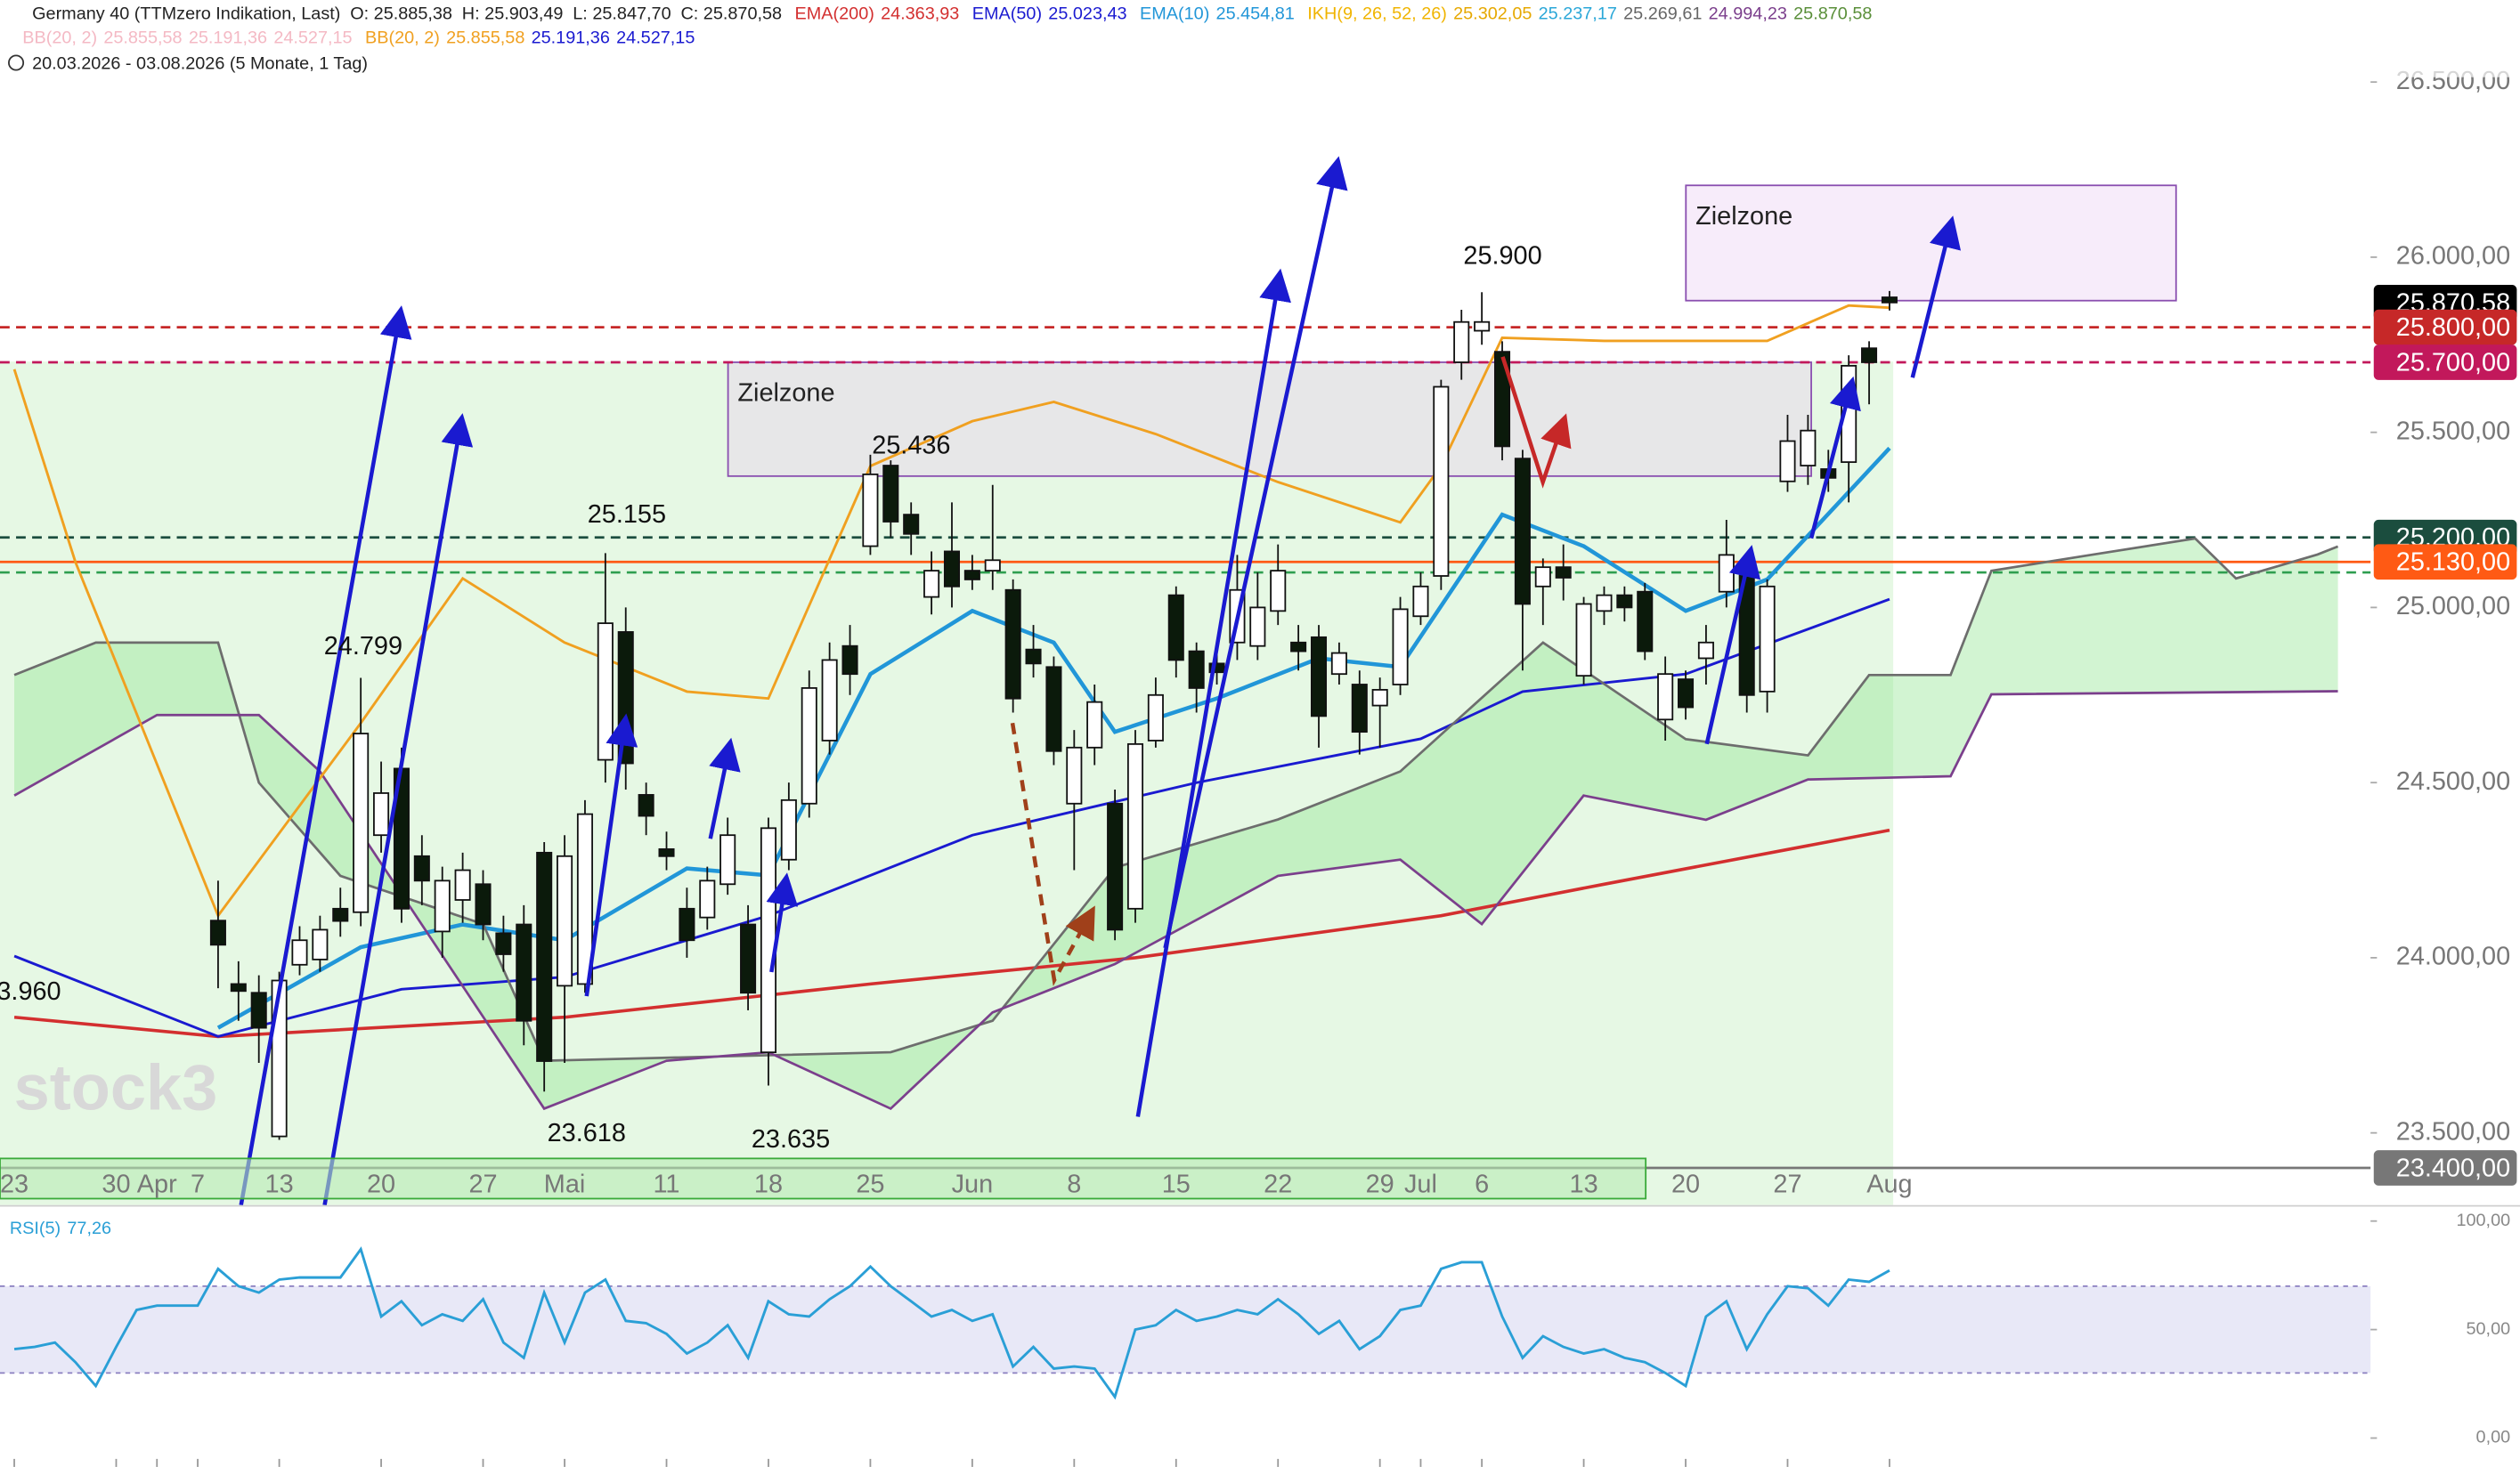  What do you see at coordinates (791, 1139) in the screenshot?
I see `price-annotation: 23.635` at bounding box center [791, 1139].